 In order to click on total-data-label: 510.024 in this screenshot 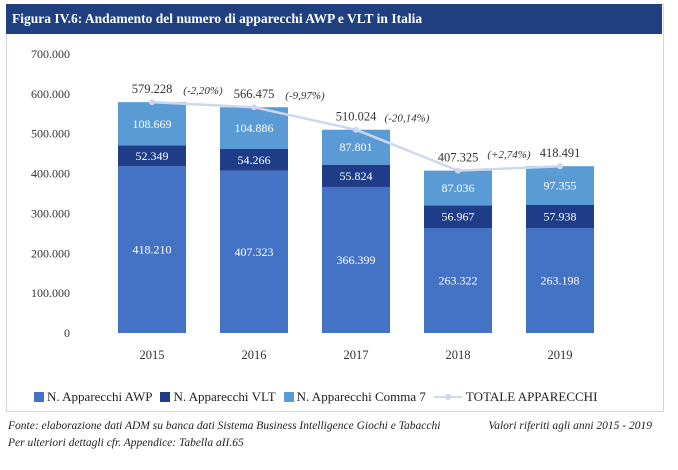, I will do `click(356, 117)`.